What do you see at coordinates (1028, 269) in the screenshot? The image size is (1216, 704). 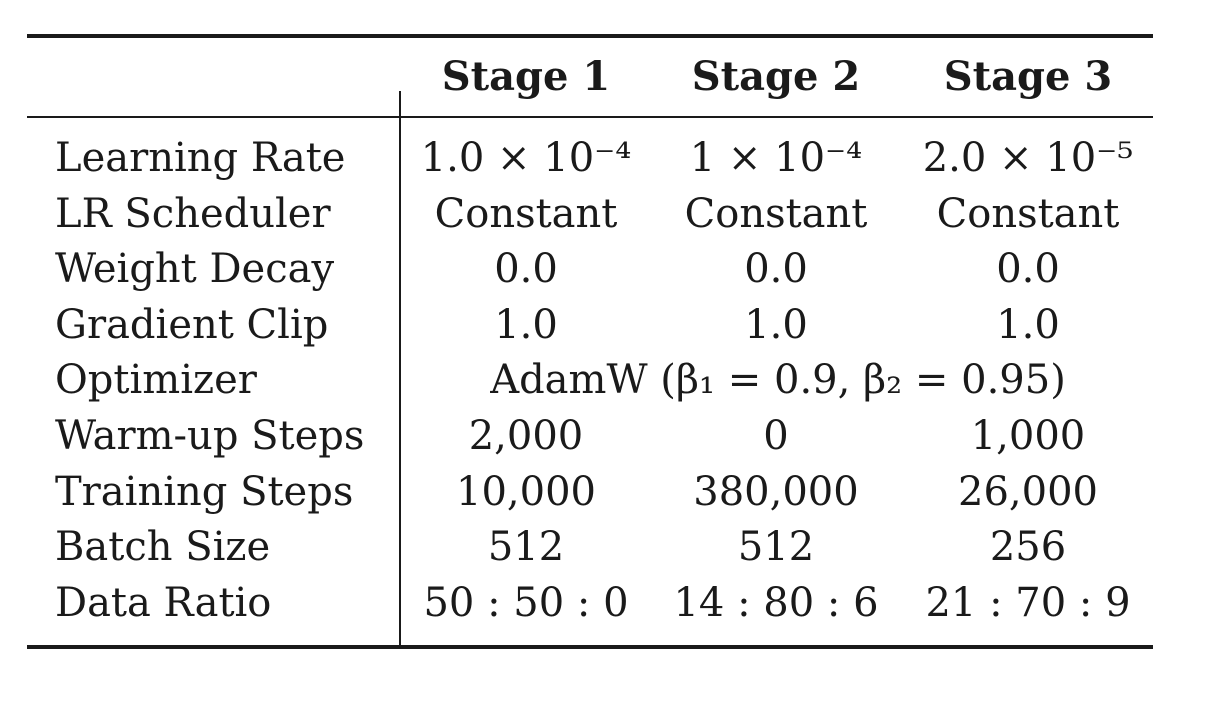 I see `cell-stage-3: 0.0` at bounding box center [1028, 269].